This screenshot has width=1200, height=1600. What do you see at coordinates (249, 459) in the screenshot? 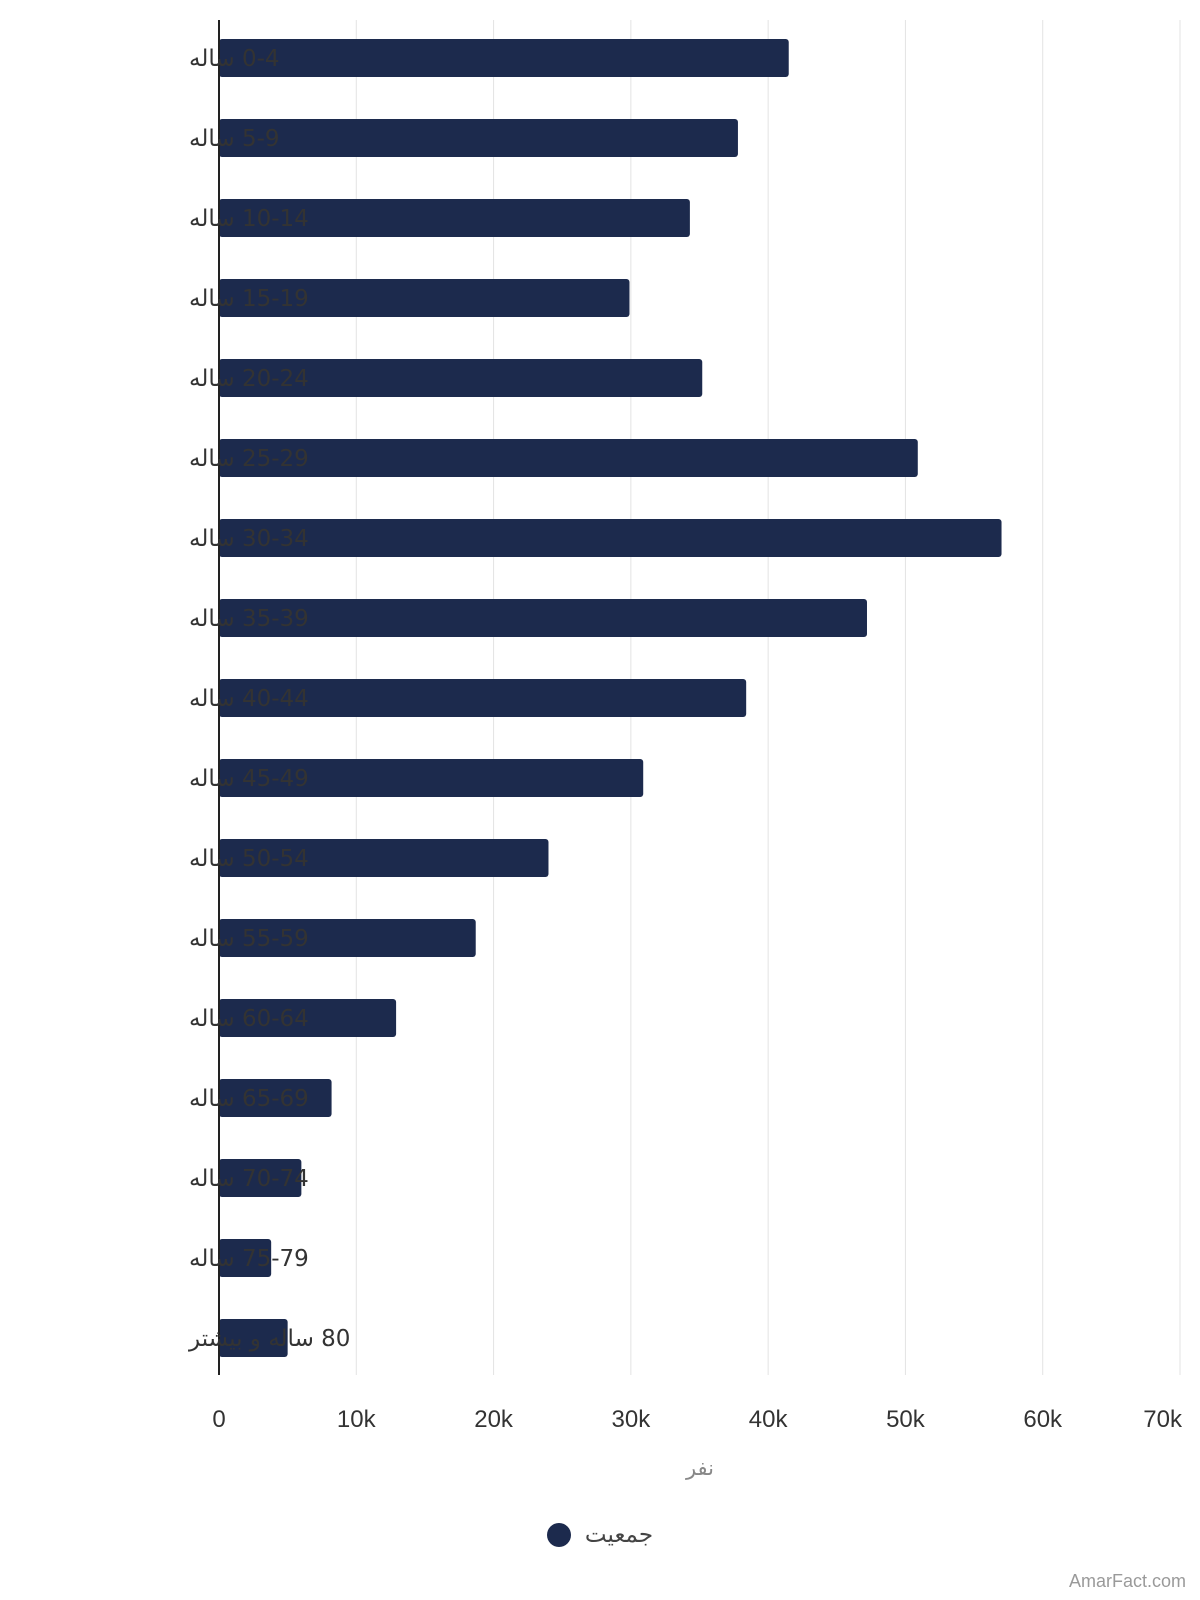
I see `category-label: 25-29 ساله` at bounding box center [249, 459].